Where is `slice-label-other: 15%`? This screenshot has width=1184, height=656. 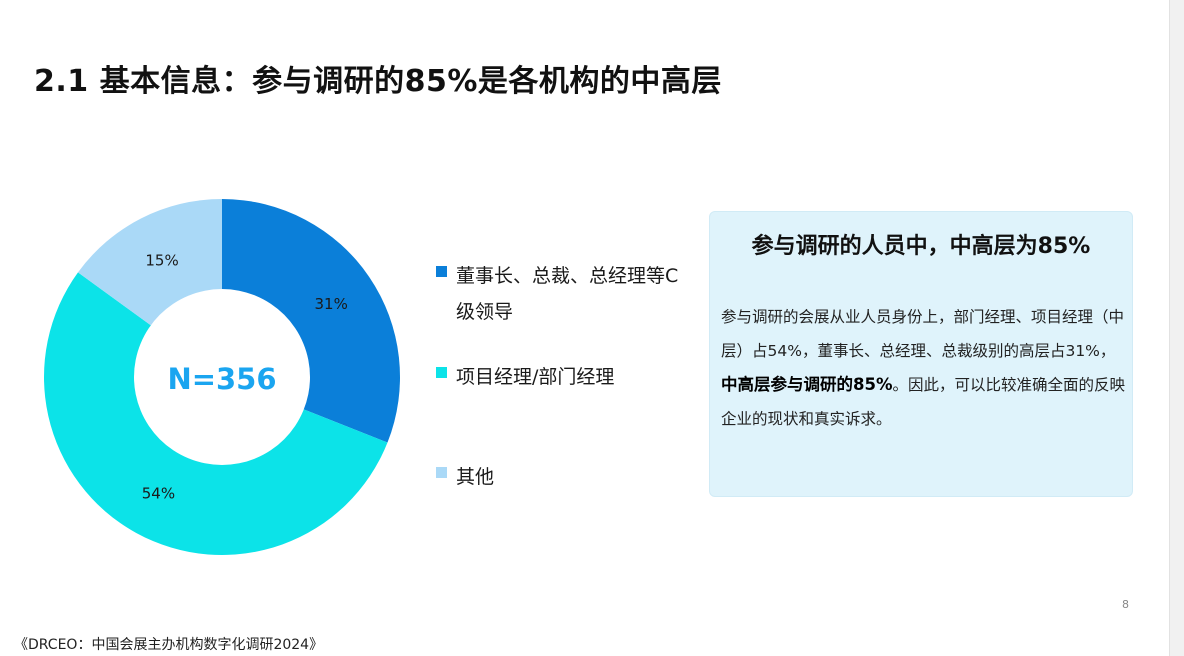 slice-label-other: 15% is located at coordinates (161, 260).